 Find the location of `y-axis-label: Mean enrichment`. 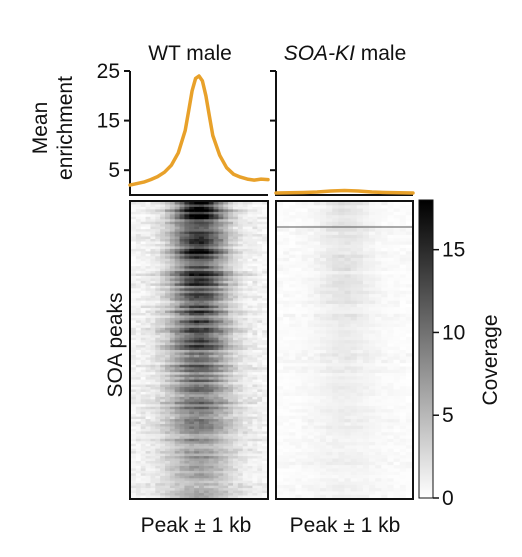

y-axis-label: Mean enrichment is located at coordinates (53, 128).